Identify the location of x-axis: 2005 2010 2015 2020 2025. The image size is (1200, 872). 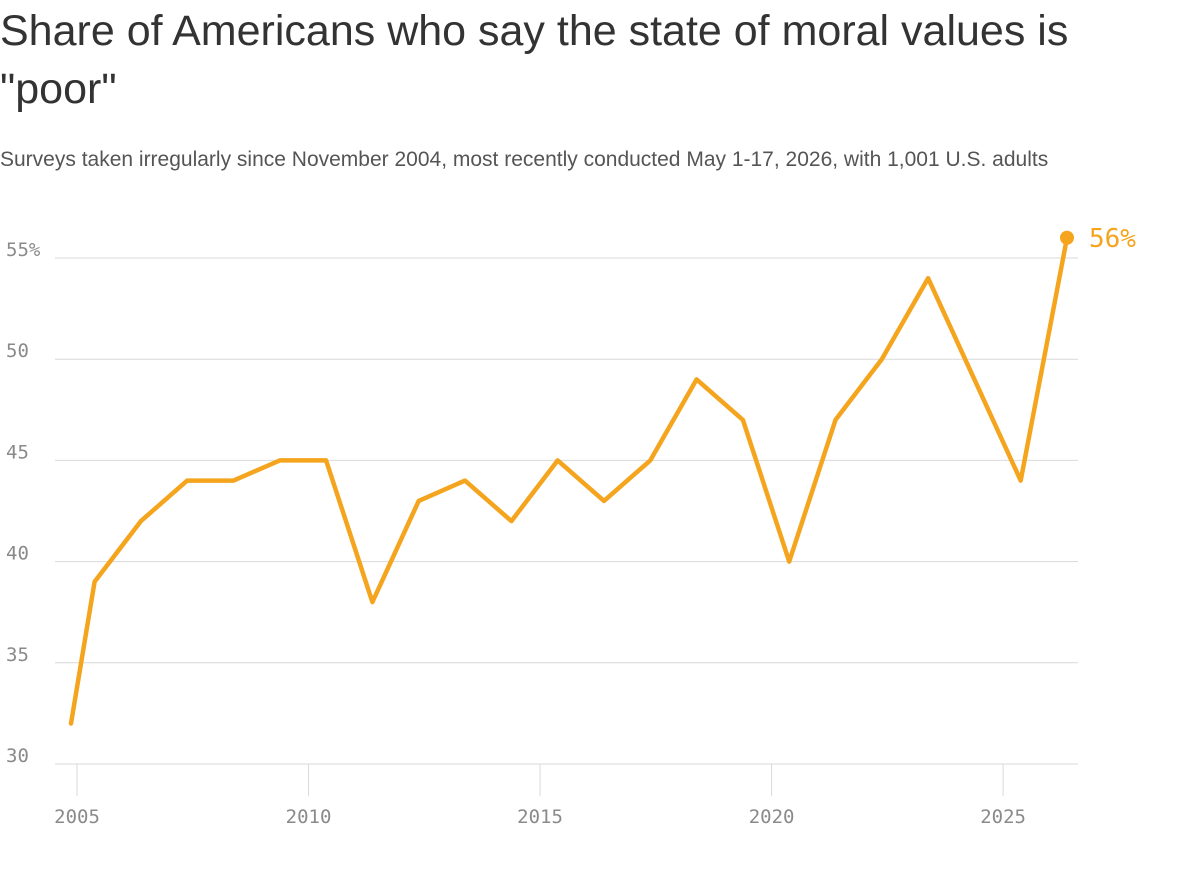
(540, 796).